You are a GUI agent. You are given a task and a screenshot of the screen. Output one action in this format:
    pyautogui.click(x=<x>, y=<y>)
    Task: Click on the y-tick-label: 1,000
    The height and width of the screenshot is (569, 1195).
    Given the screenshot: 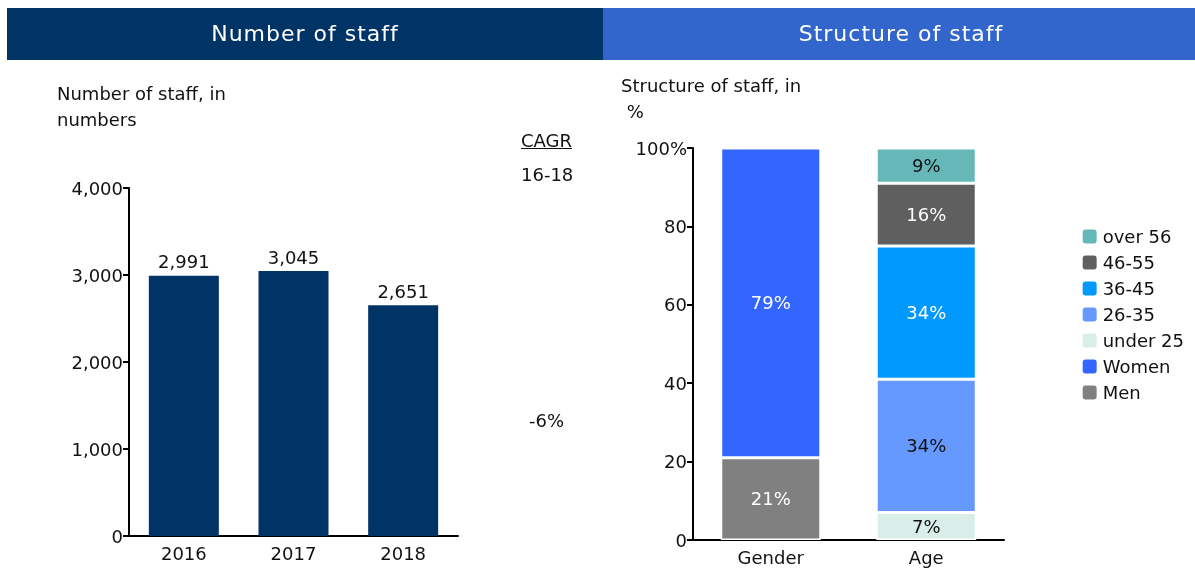 What is the action you would take?
    pyautogui.click(x=97, y=449)
    